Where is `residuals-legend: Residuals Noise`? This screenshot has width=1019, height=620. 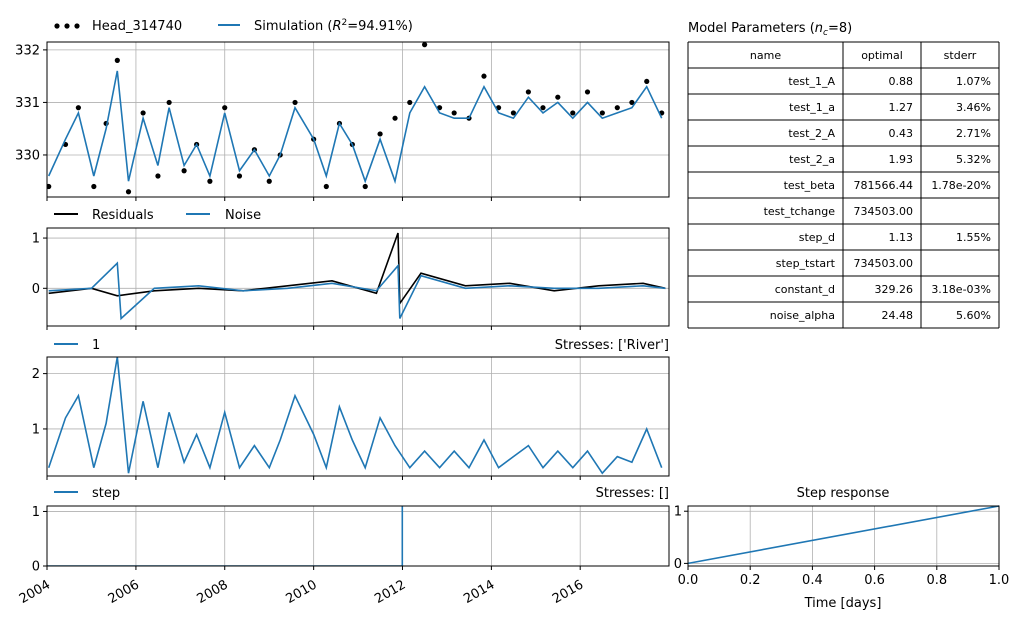 residuals-legend: Residuals Noise is located at coordinates (157, 215).